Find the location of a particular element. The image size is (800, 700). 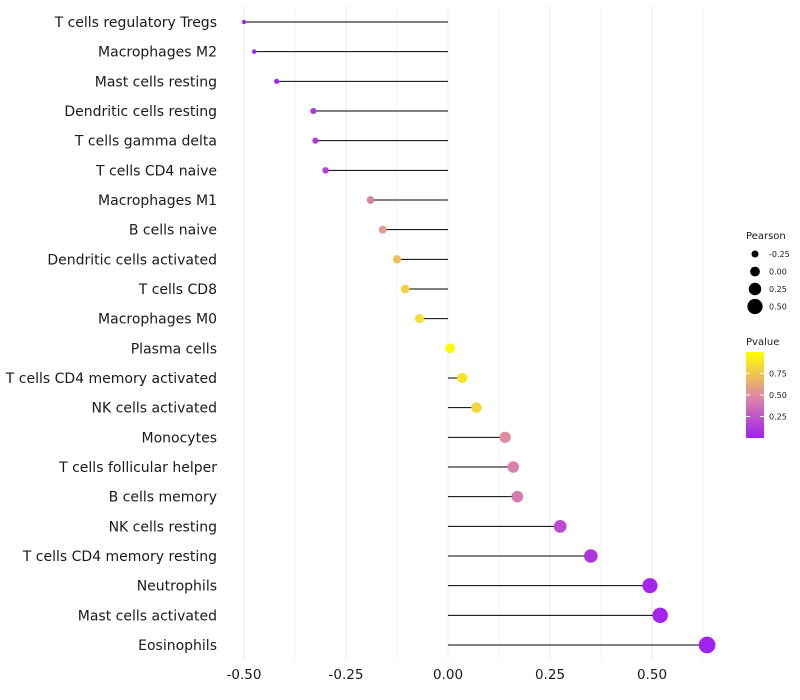

category-label-14: Monocytes is located at coordinates (179, 438).